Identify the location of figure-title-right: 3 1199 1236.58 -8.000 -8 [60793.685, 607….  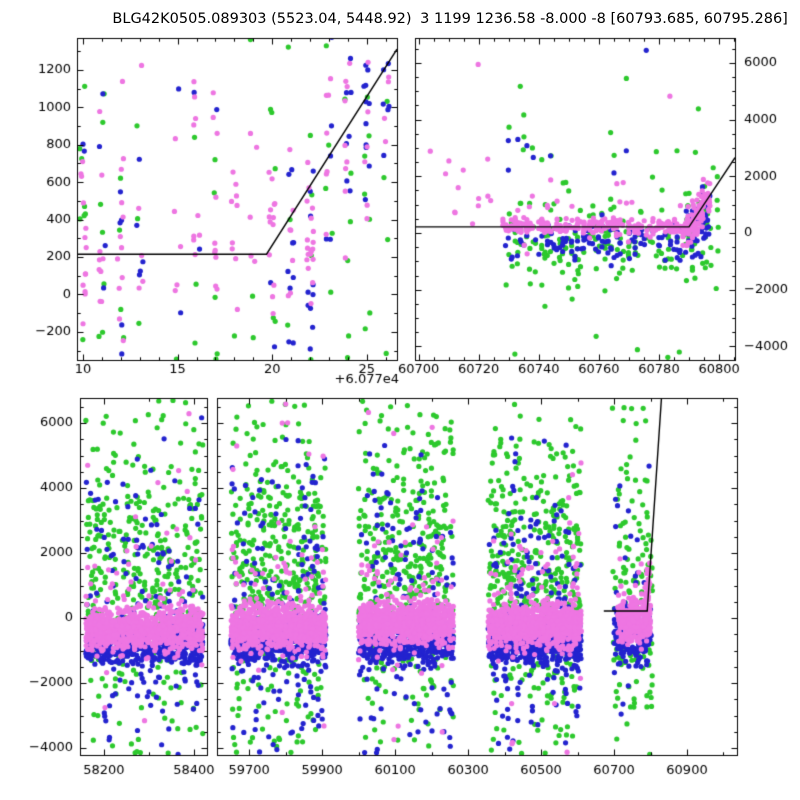
(604, 19).